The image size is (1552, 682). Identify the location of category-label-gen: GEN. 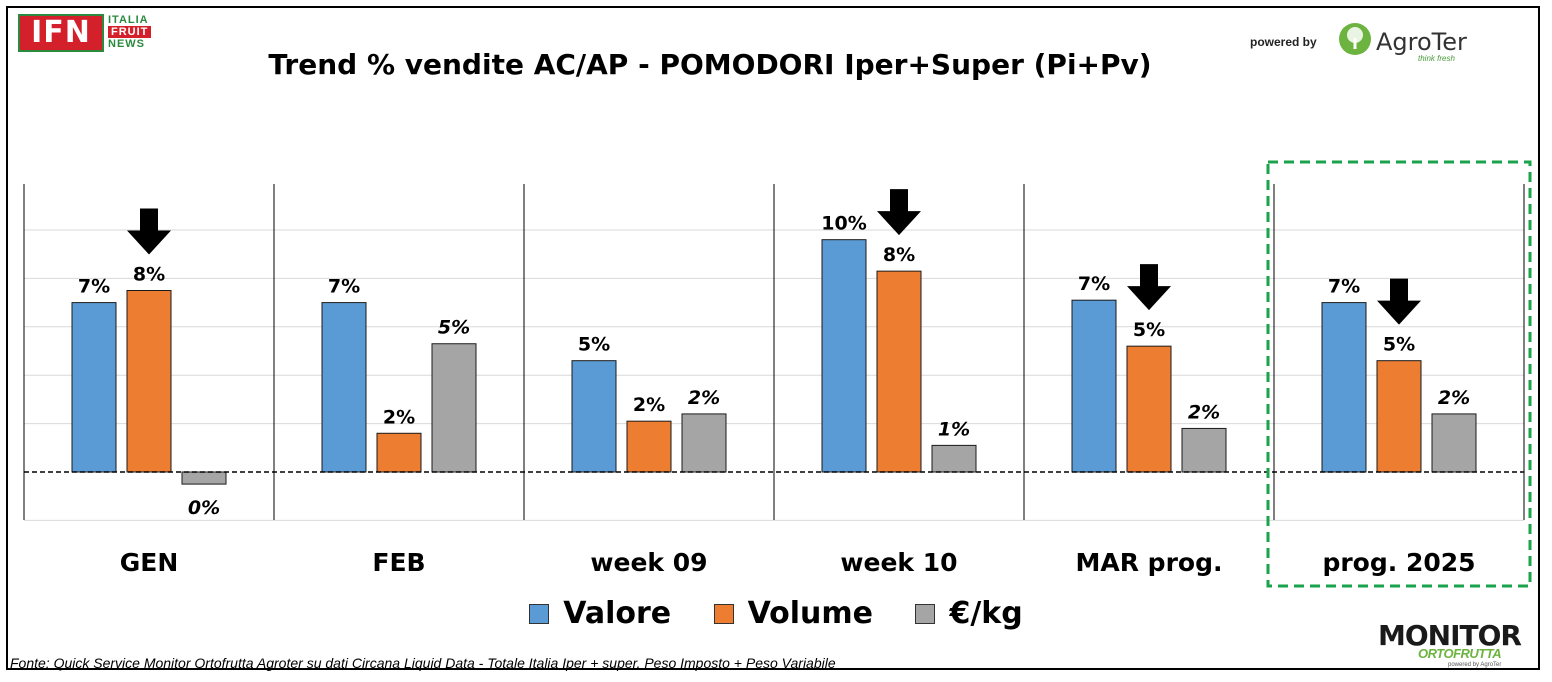
(149, 562).